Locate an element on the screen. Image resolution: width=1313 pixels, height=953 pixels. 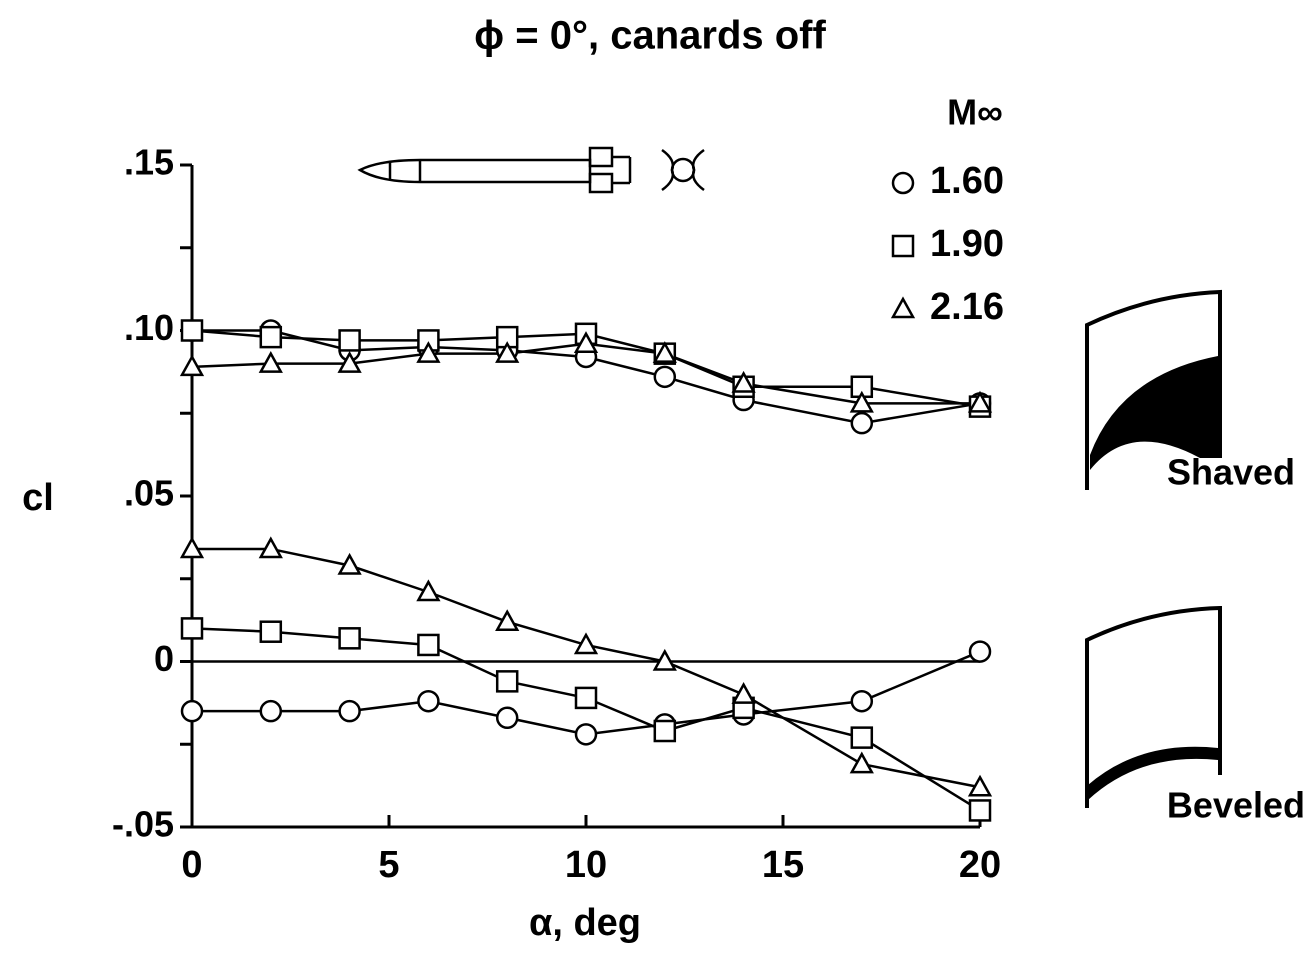
group-label: Beveled is located at coordinates (1236, 805).